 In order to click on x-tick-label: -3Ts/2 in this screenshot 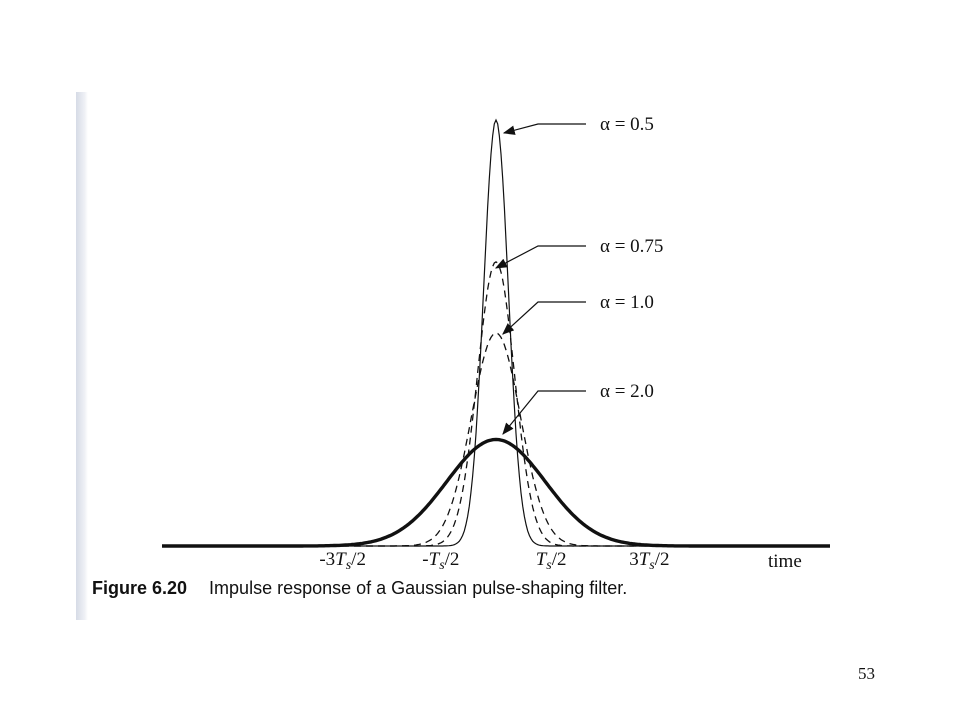, I will do `click(342, 561)`.